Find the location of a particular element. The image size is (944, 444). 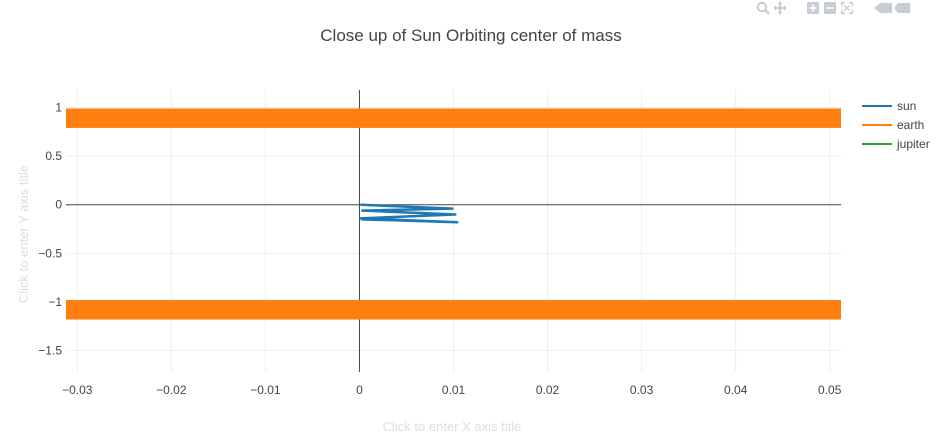

x-tick-label: 0.05 is located at coordinates (830, 390).